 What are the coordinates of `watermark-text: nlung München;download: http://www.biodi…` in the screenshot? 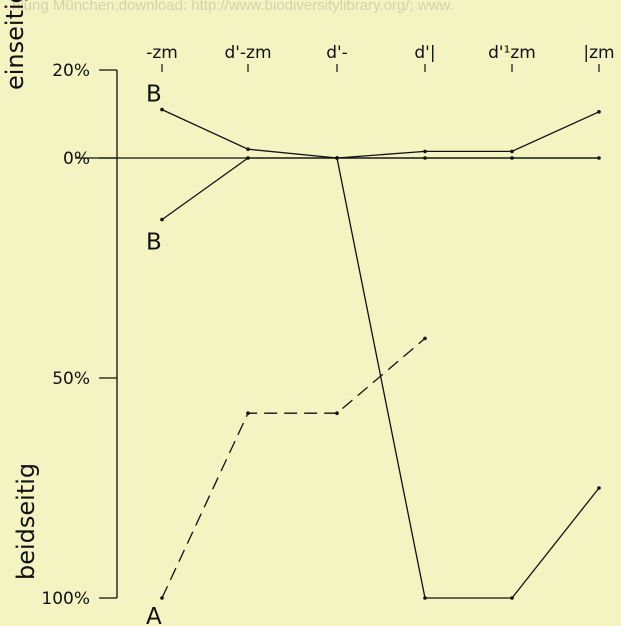 It's located at (233, 7).